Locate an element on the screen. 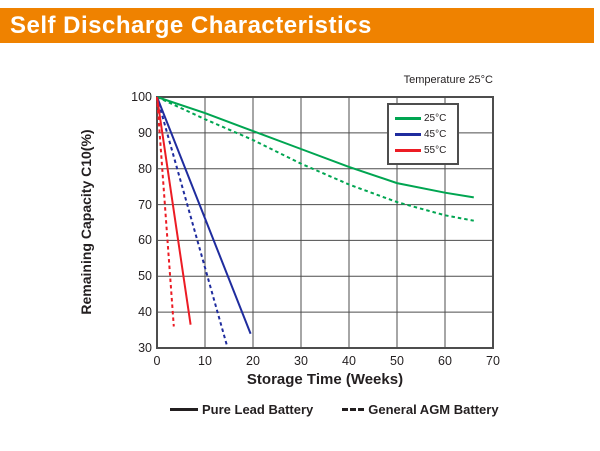 The width and height of the screenshot is (600, 451). page-title: Self Discharge Characteristics is located at coordinates (191, 25).